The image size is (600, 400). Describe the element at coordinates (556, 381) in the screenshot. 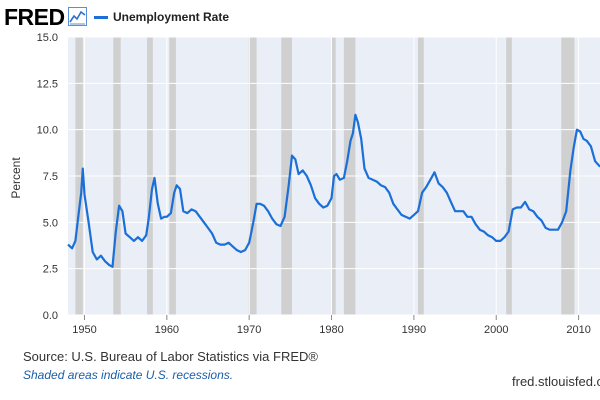

I see `fred-url-link: fred.stlouisfed.org` at that location.